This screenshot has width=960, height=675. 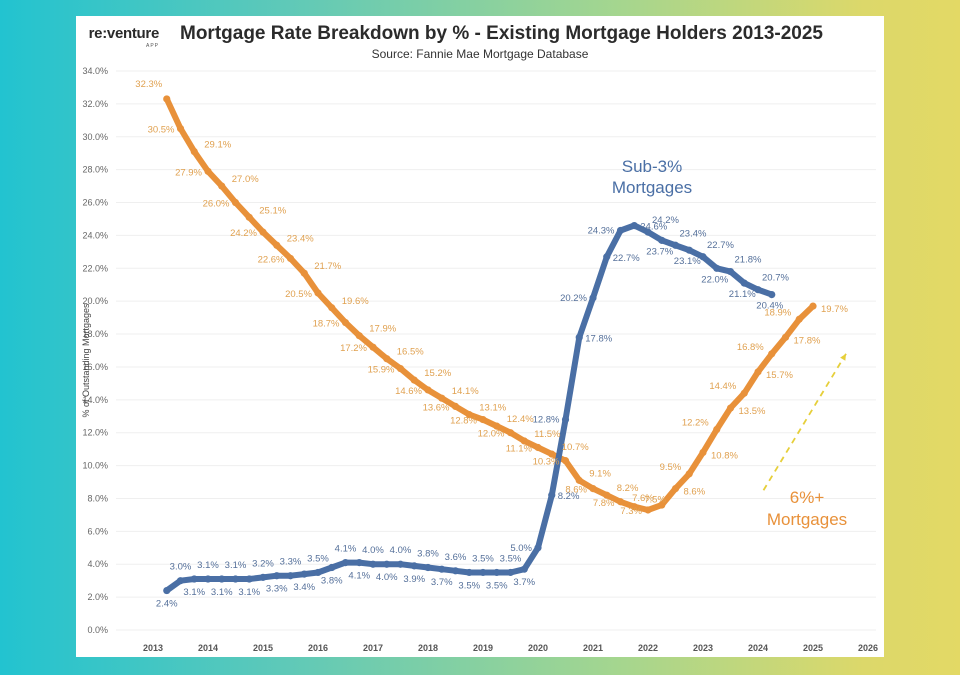 I want to click on data-label: 23.7%, so click(x=659, y=251).